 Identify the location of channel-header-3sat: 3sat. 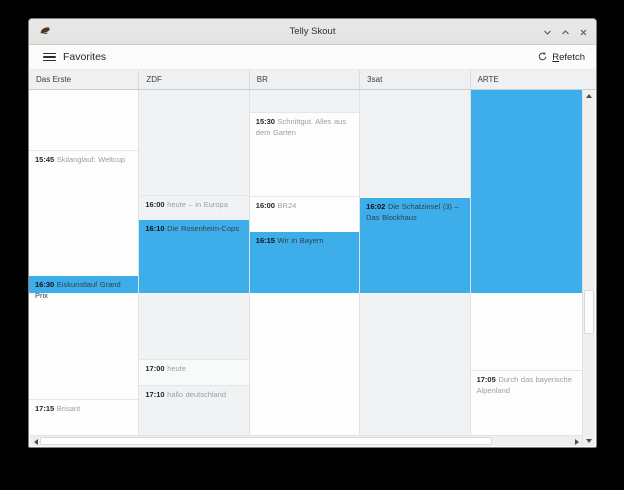
(415, 79).